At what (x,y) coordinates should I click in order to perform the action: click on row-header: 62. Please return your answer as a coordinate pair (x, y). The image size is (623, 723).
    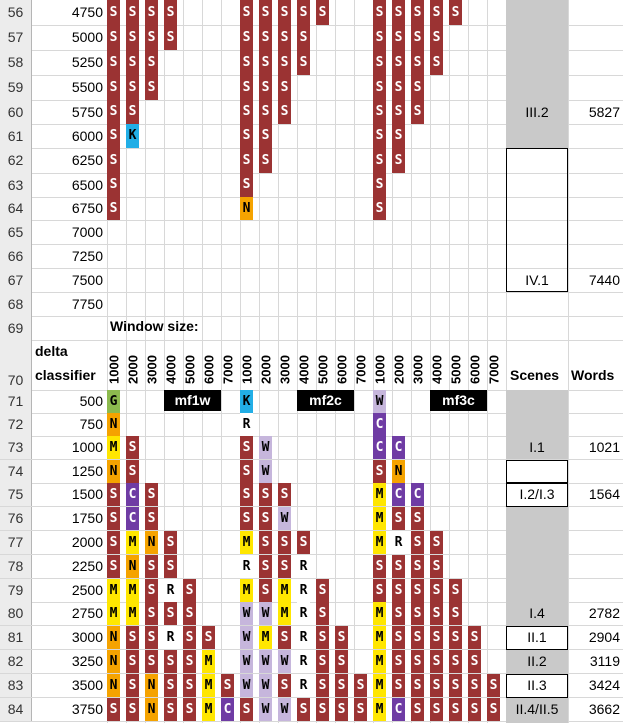
    Looking at the image, I should click on (16, 160).